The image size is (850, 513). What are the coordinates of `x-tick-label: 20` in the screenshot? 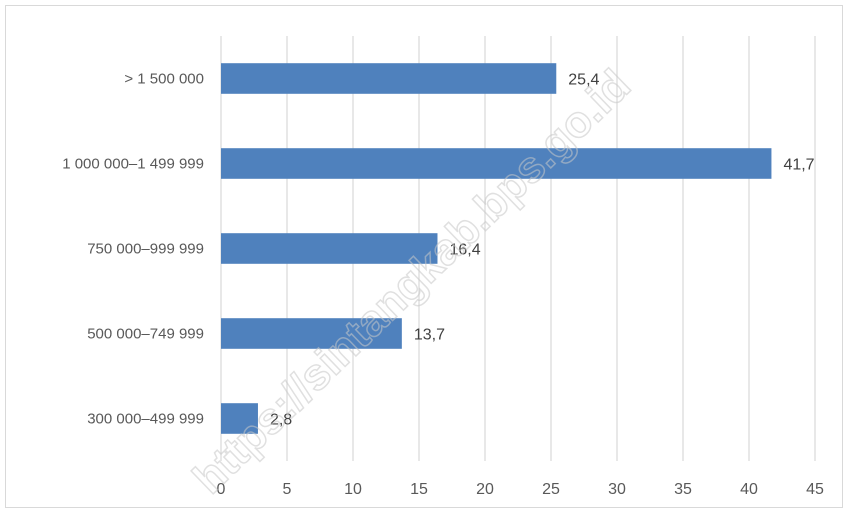 It's located at (485, 489).